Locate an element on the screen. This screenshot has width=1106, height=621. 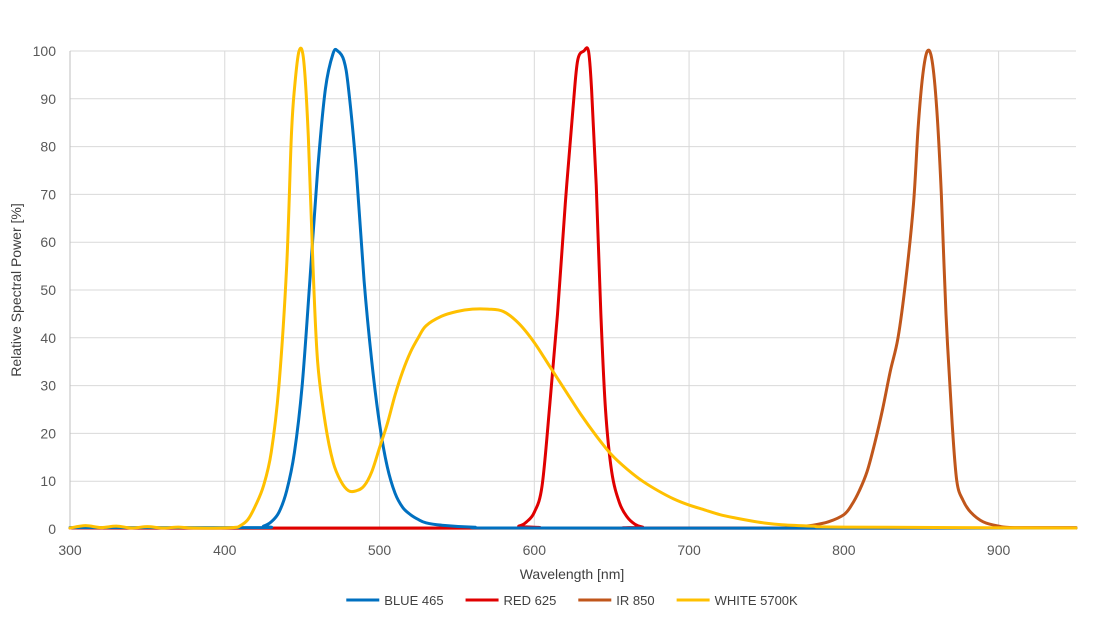
y-tick-label: 20 is located at coordinates (48, 433).